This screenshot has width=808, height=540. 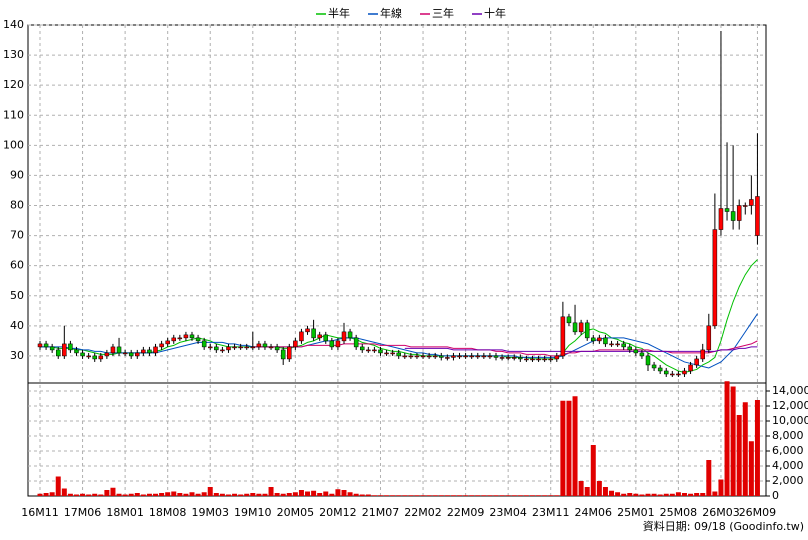 What do you see at coordinates (125, 512) in the screenshot?
I see `x-tick-label: 18M01` at bounding box center [125, 512].